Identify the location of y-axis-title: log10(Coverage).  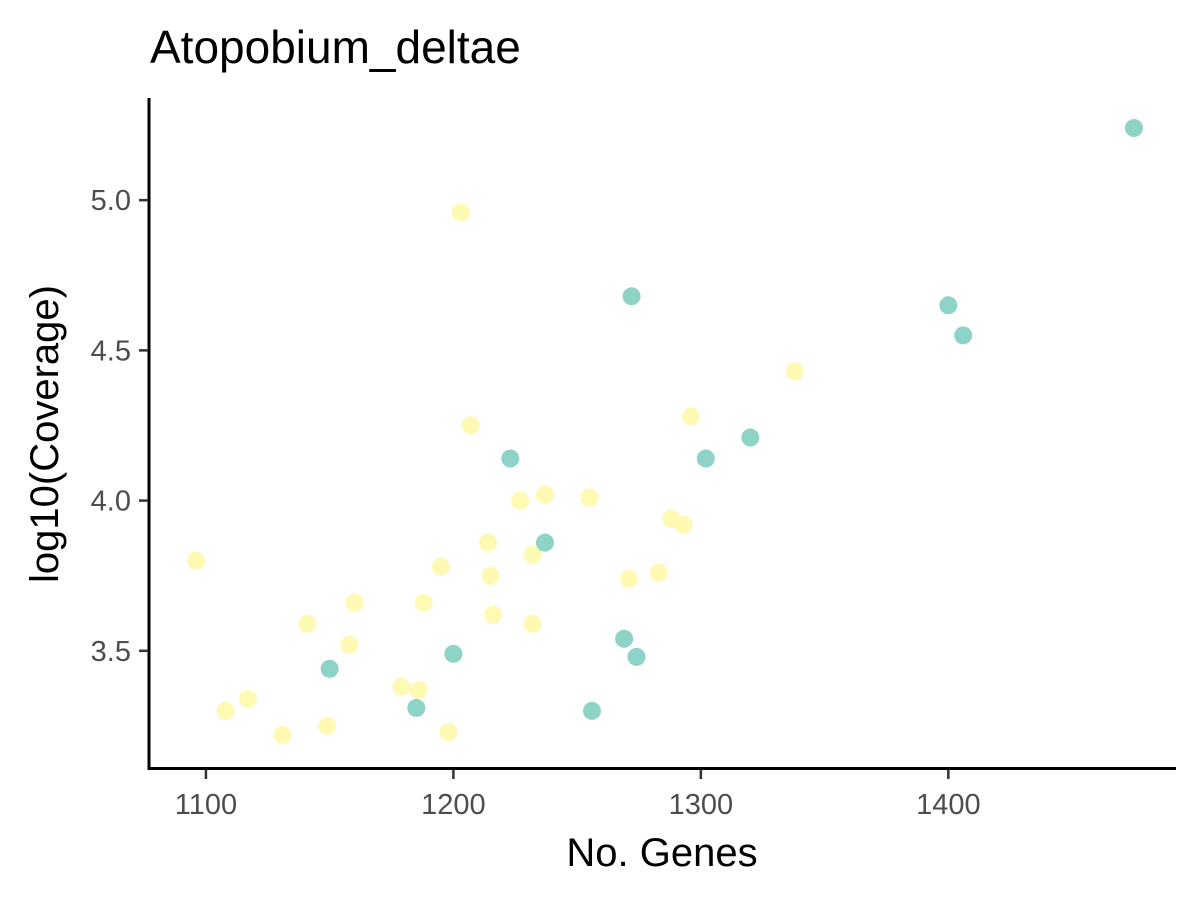
(45, 434).